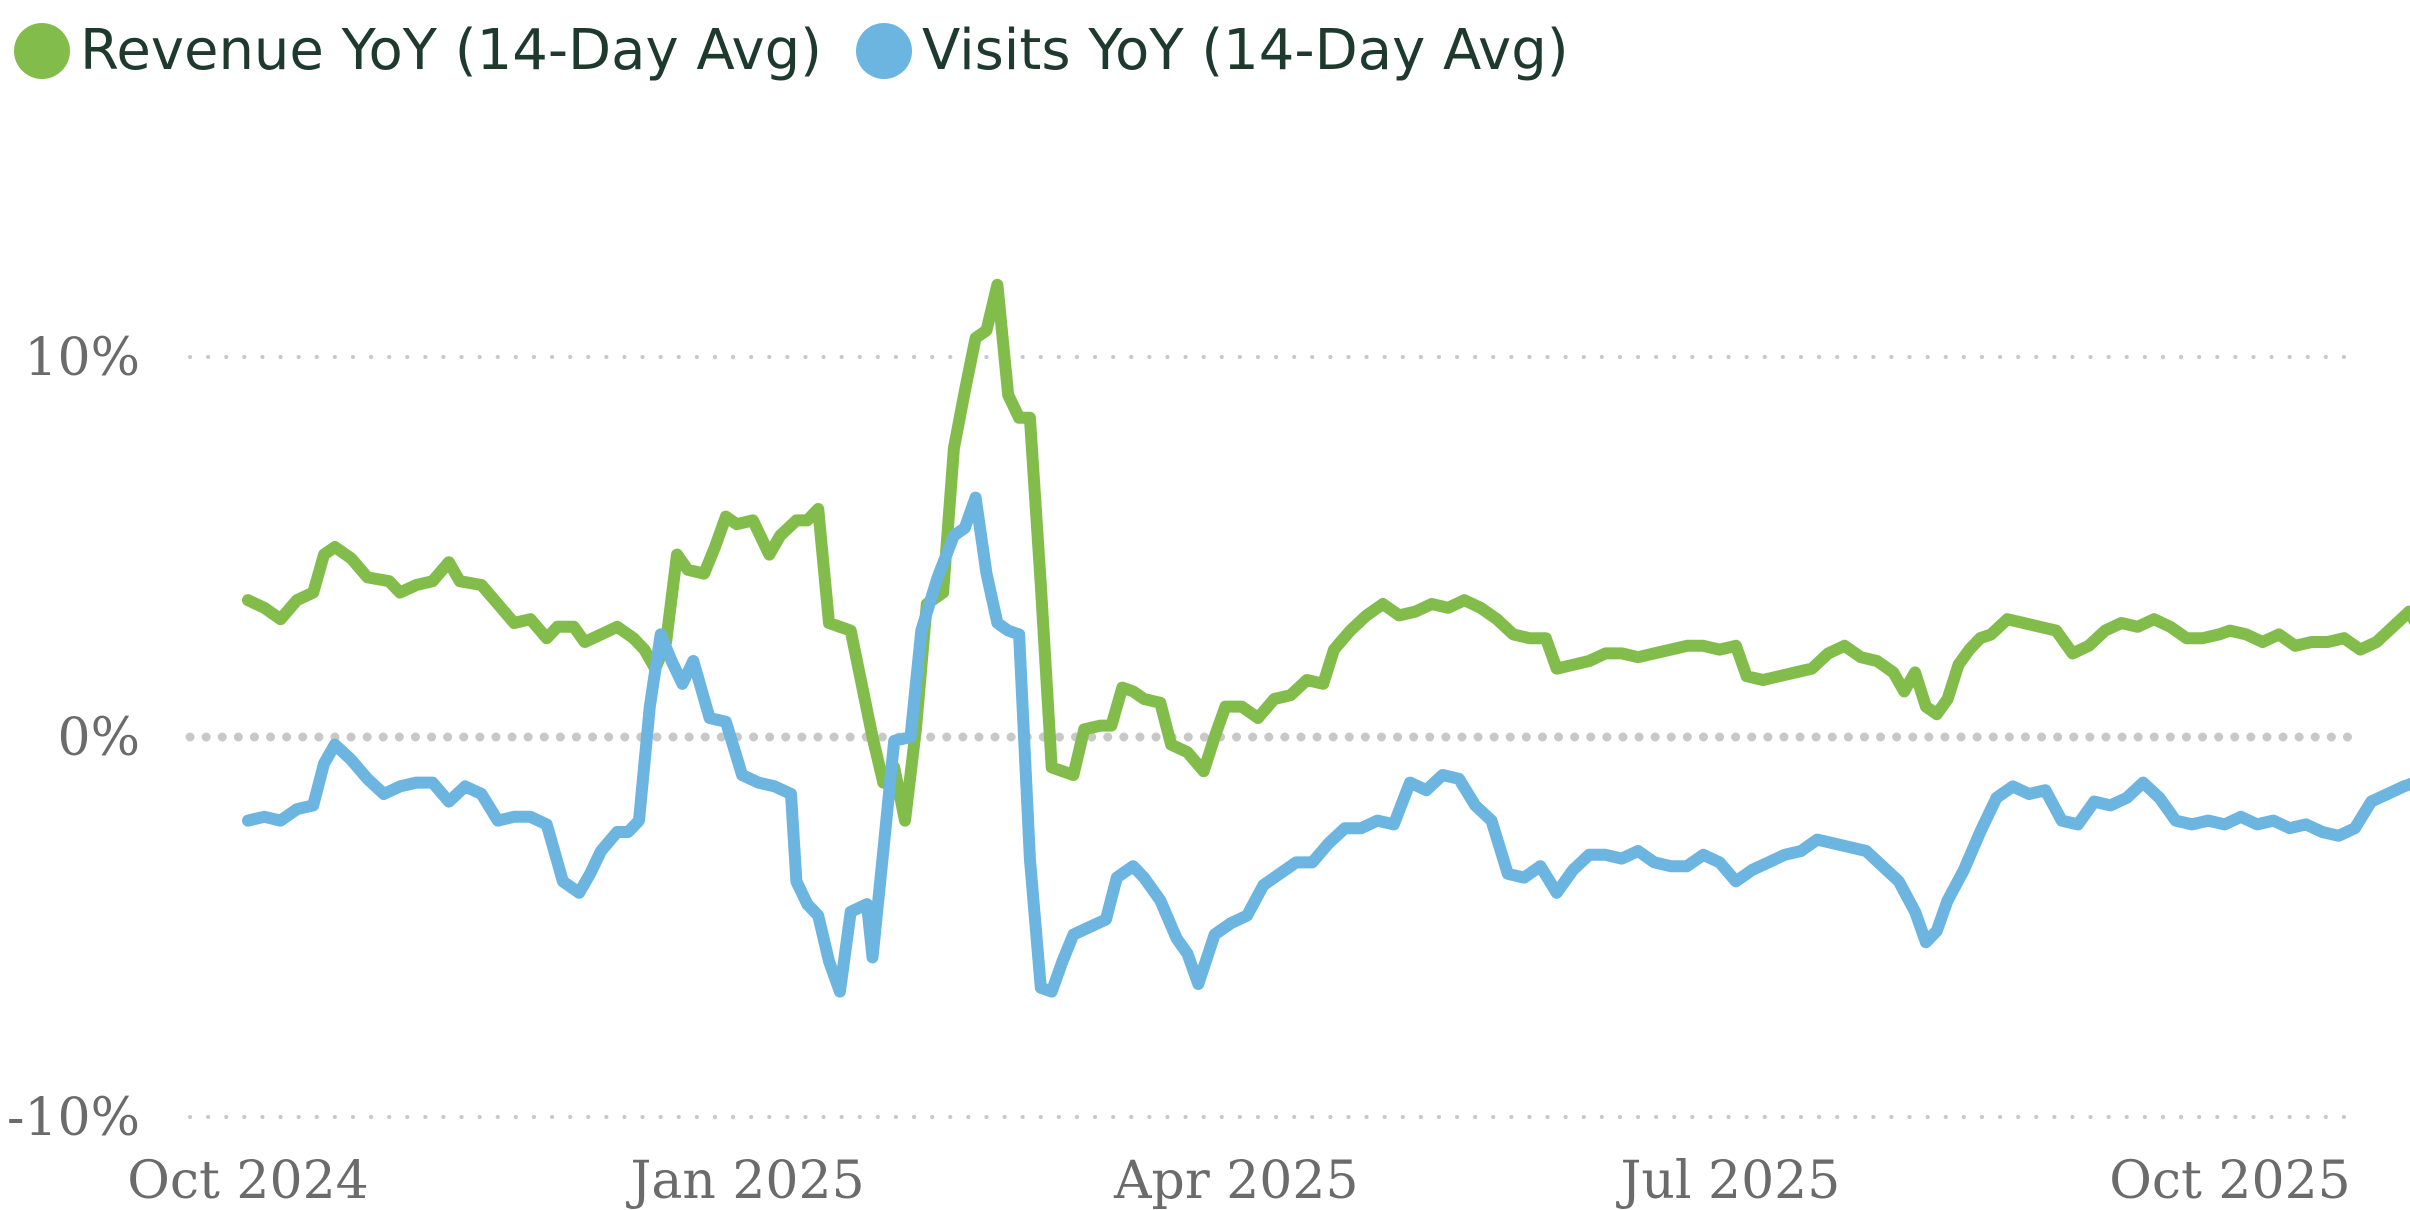 This screenshot has height=1210, width=2410. I want to click on x-tick-label: Oct 2025, so click(2230, 1180).